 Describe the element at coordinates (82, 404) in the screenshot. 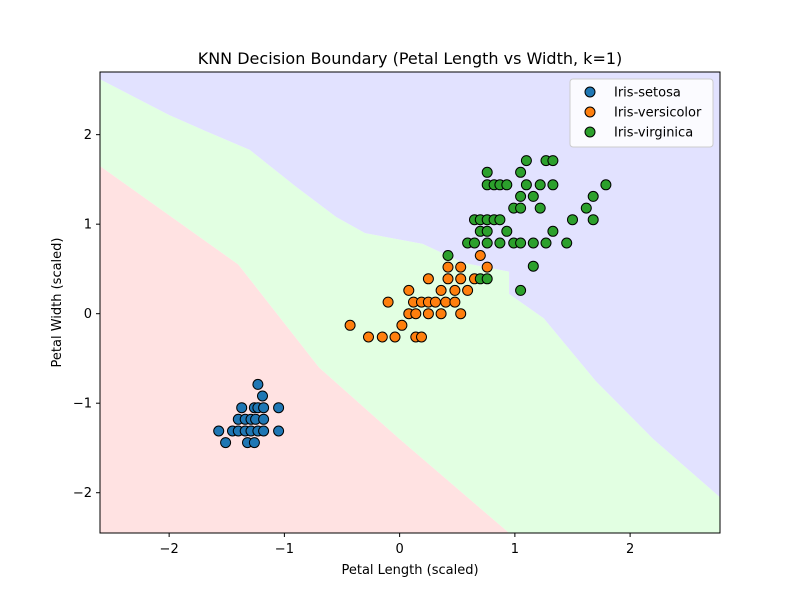

I see `y-tick-label: −1` at that location.